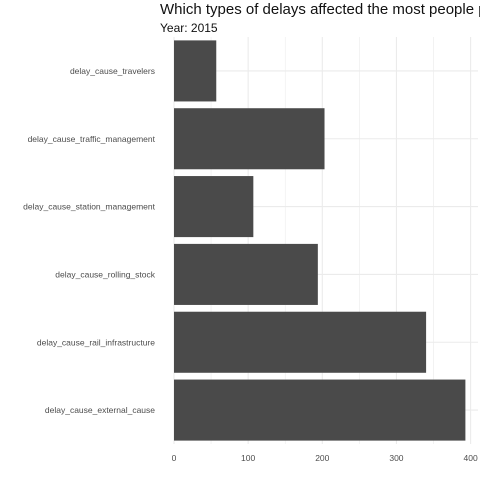 The image size is (480, 480). What do you see at coordinates (96, 342) in the screenshot?
I see `y-tick-label: delay_cause_rail_infrastructure` at bounding box center [96, 342].